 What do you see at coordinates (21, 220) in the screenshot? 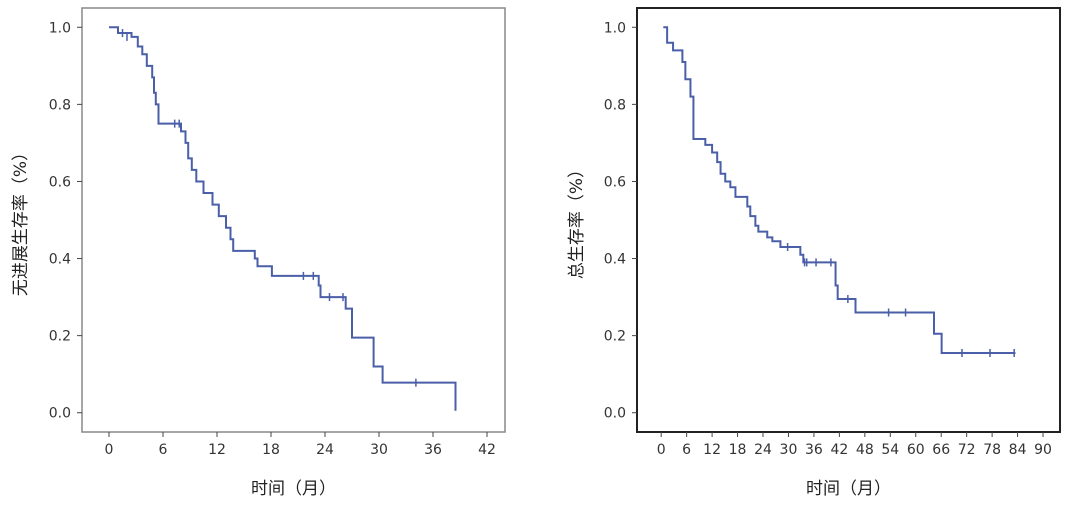
I see `y-axis-label: 无进展生存率（%）` at bounding box center [21, 220].